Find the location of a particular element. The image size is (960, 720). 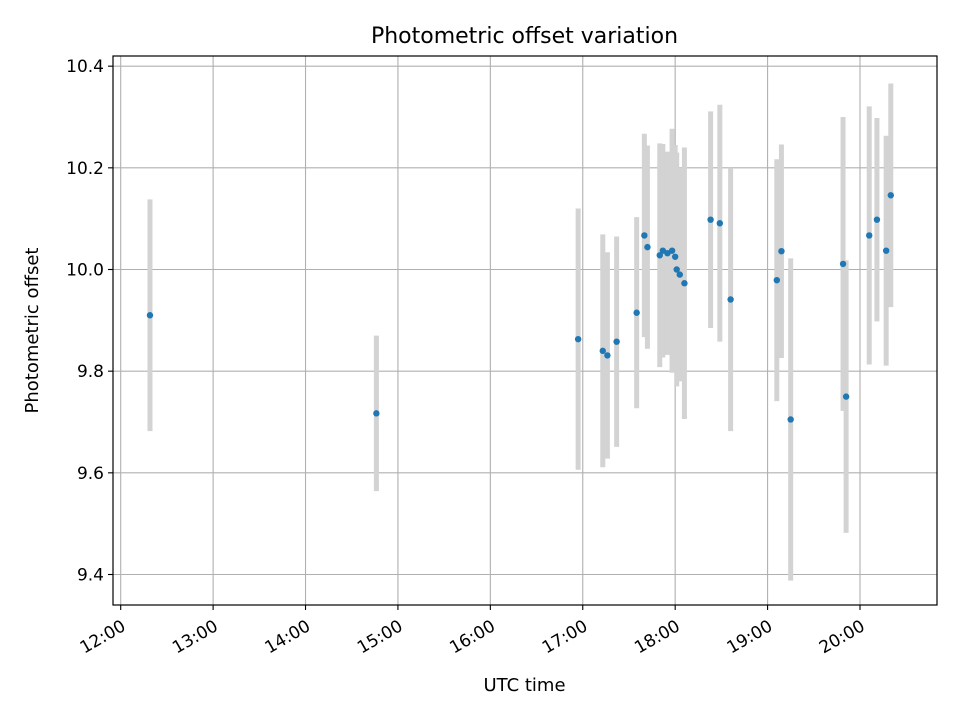

y-tick-label: 9.4 is located at coordinates (90, 576).